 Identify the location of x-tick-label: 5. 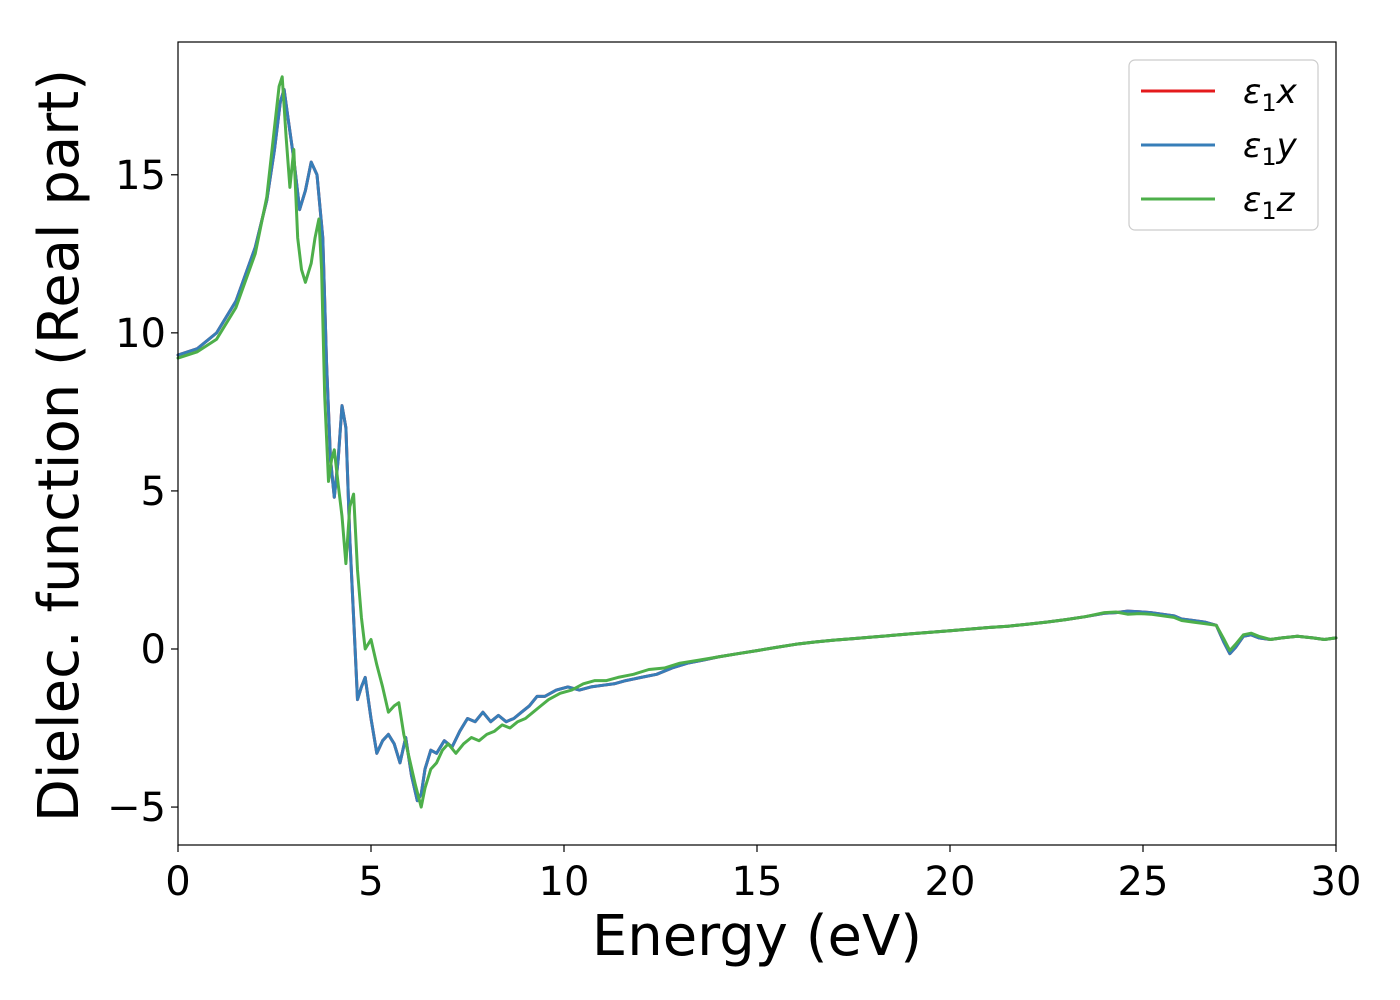
(370, 882).